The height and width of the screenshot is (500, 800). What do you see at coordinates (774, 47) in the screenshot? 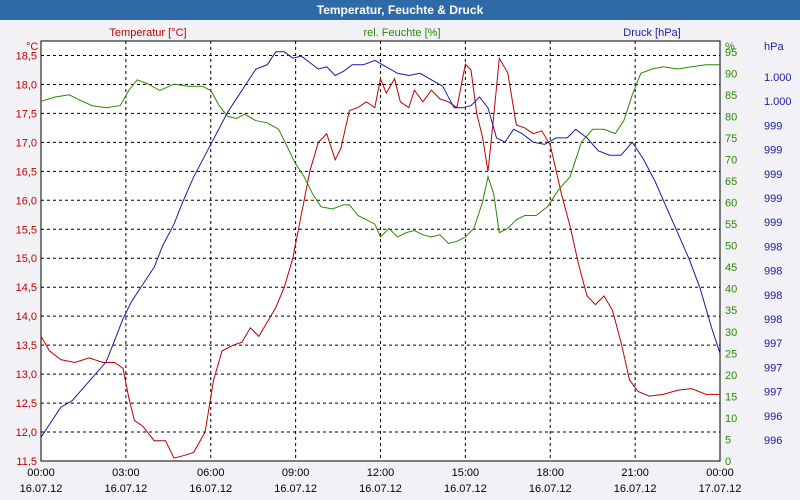
I see `pressure-unit: hPa` at bounding box center [774, 47].